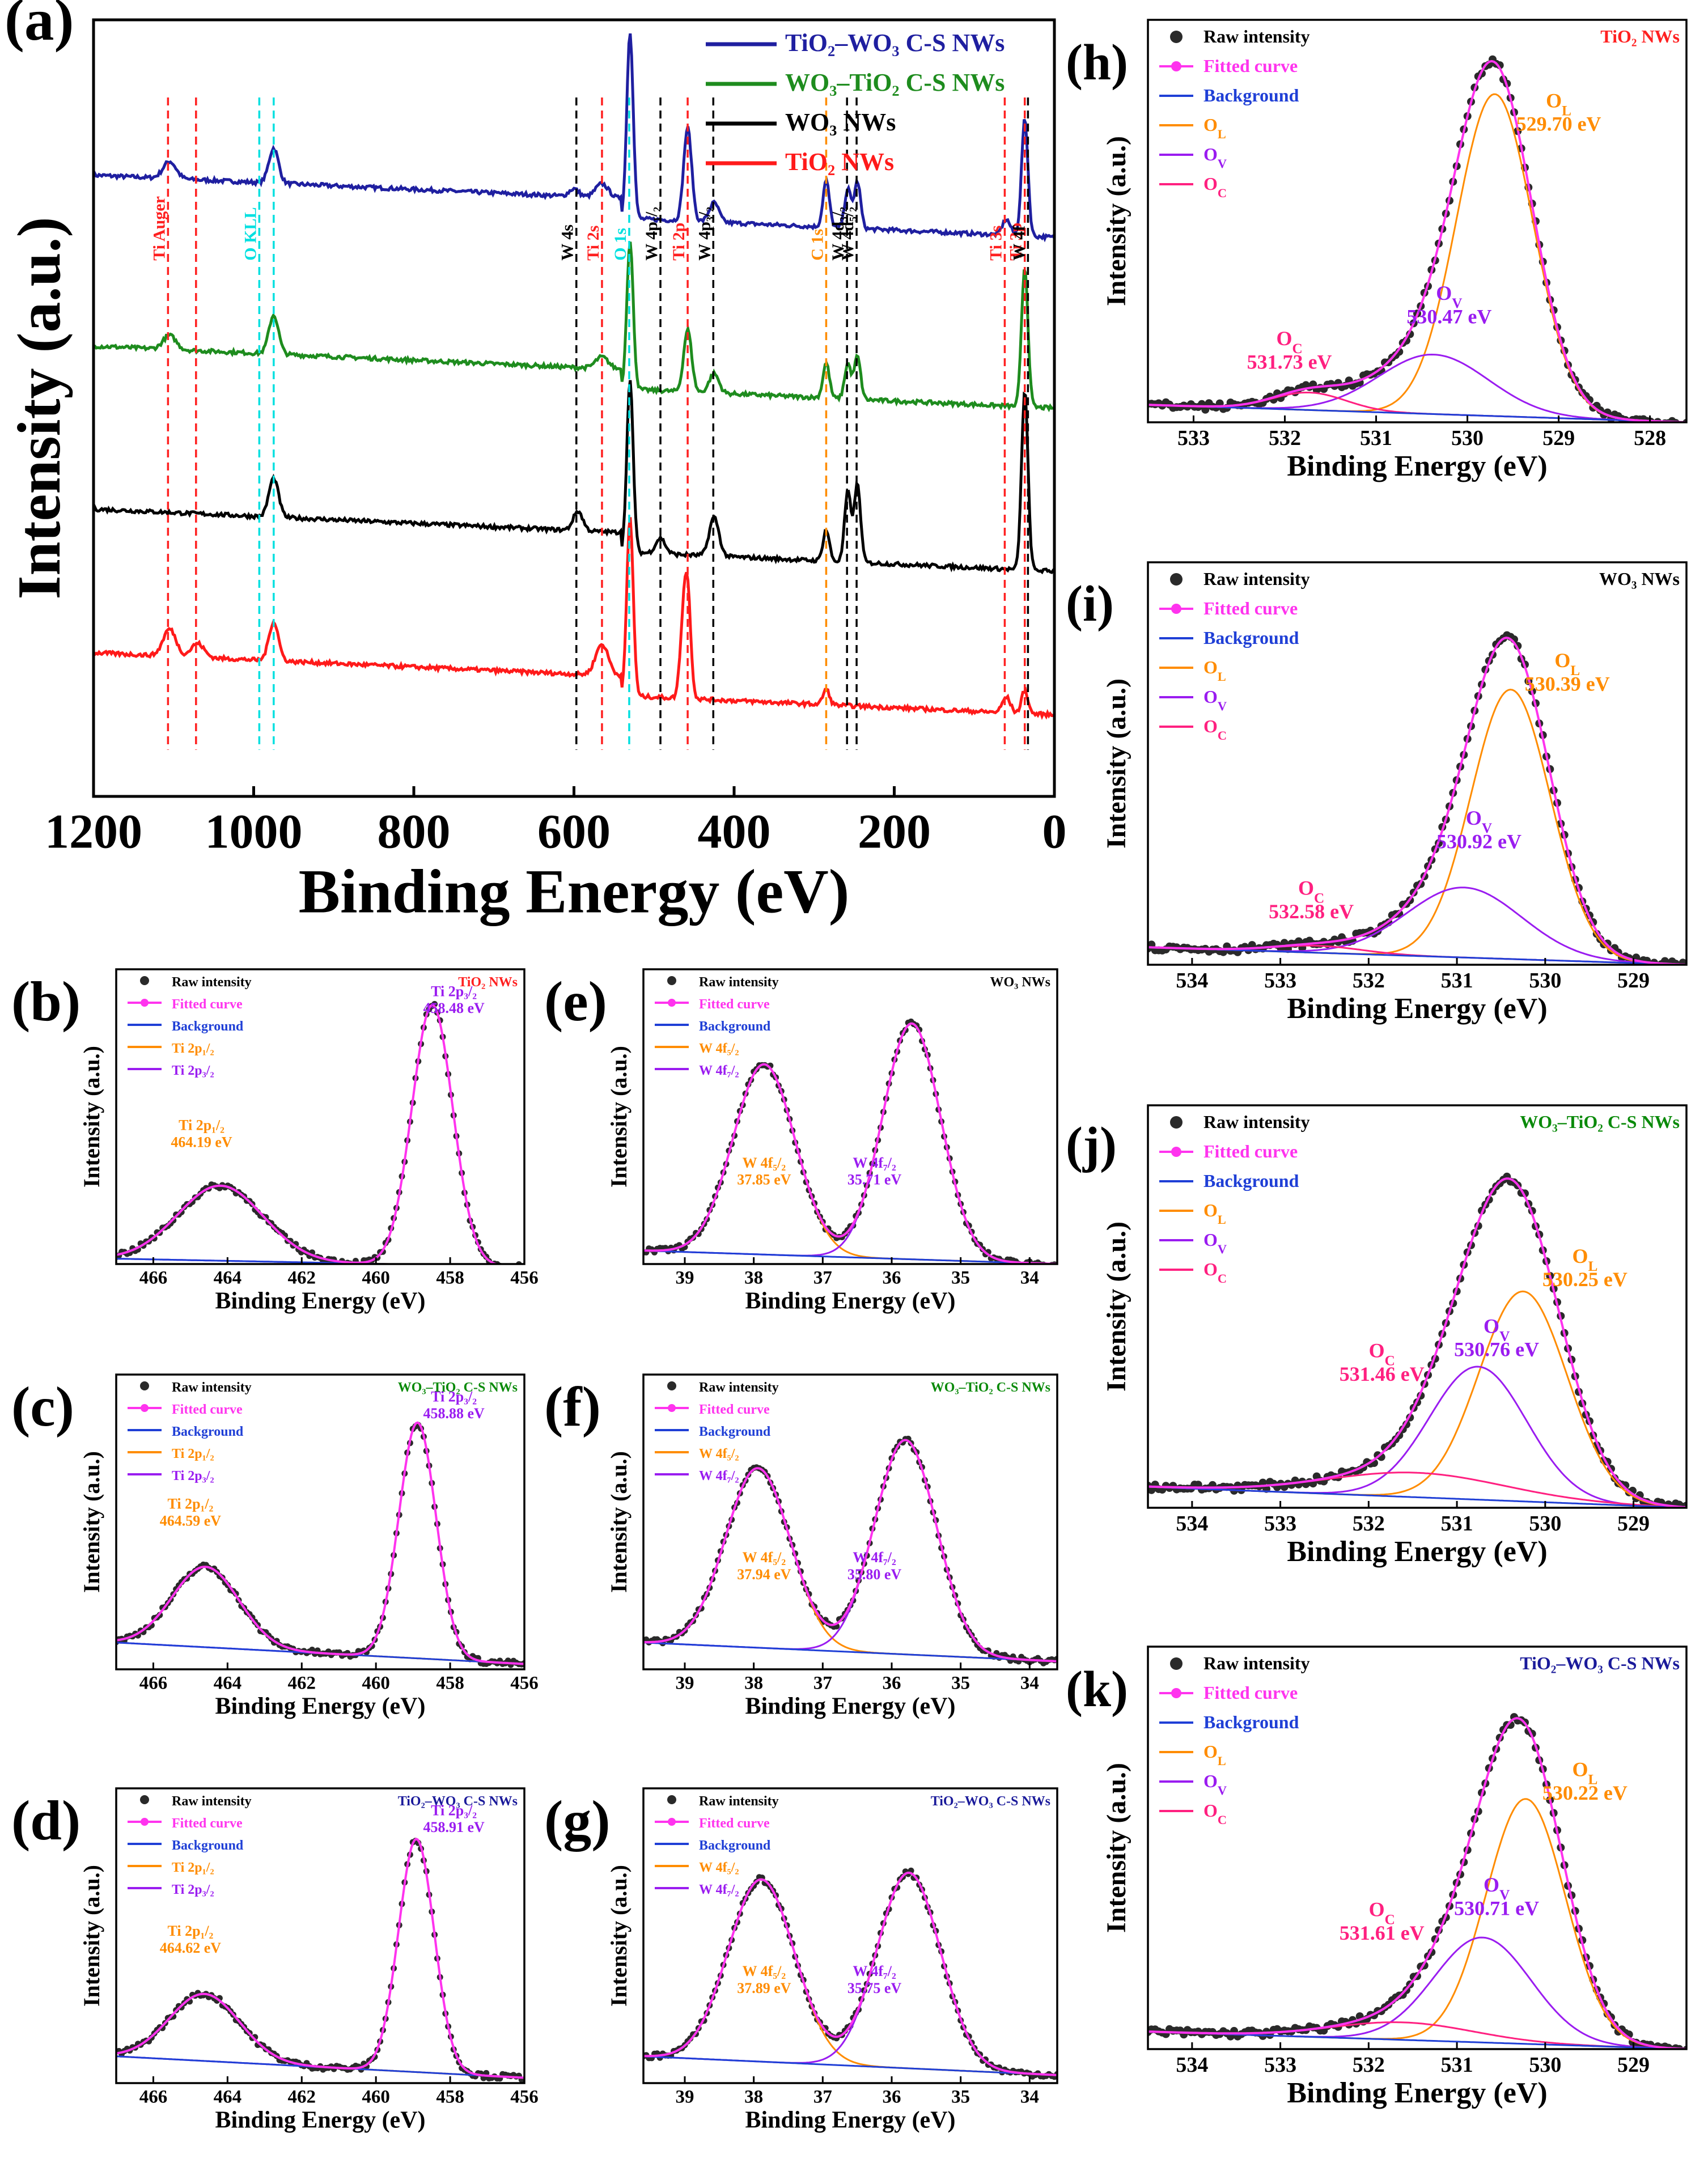 This screenshot has width=1708, height=2184. I want to click on axes-frame, so click(1417, 1306).